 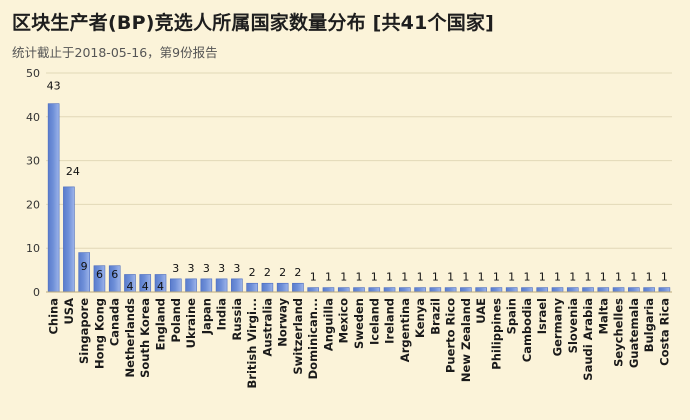 What do you see at coordinates (54, 316) in the screenshot?
I see `x-tick-label: China` at bounding box center [54, 316].